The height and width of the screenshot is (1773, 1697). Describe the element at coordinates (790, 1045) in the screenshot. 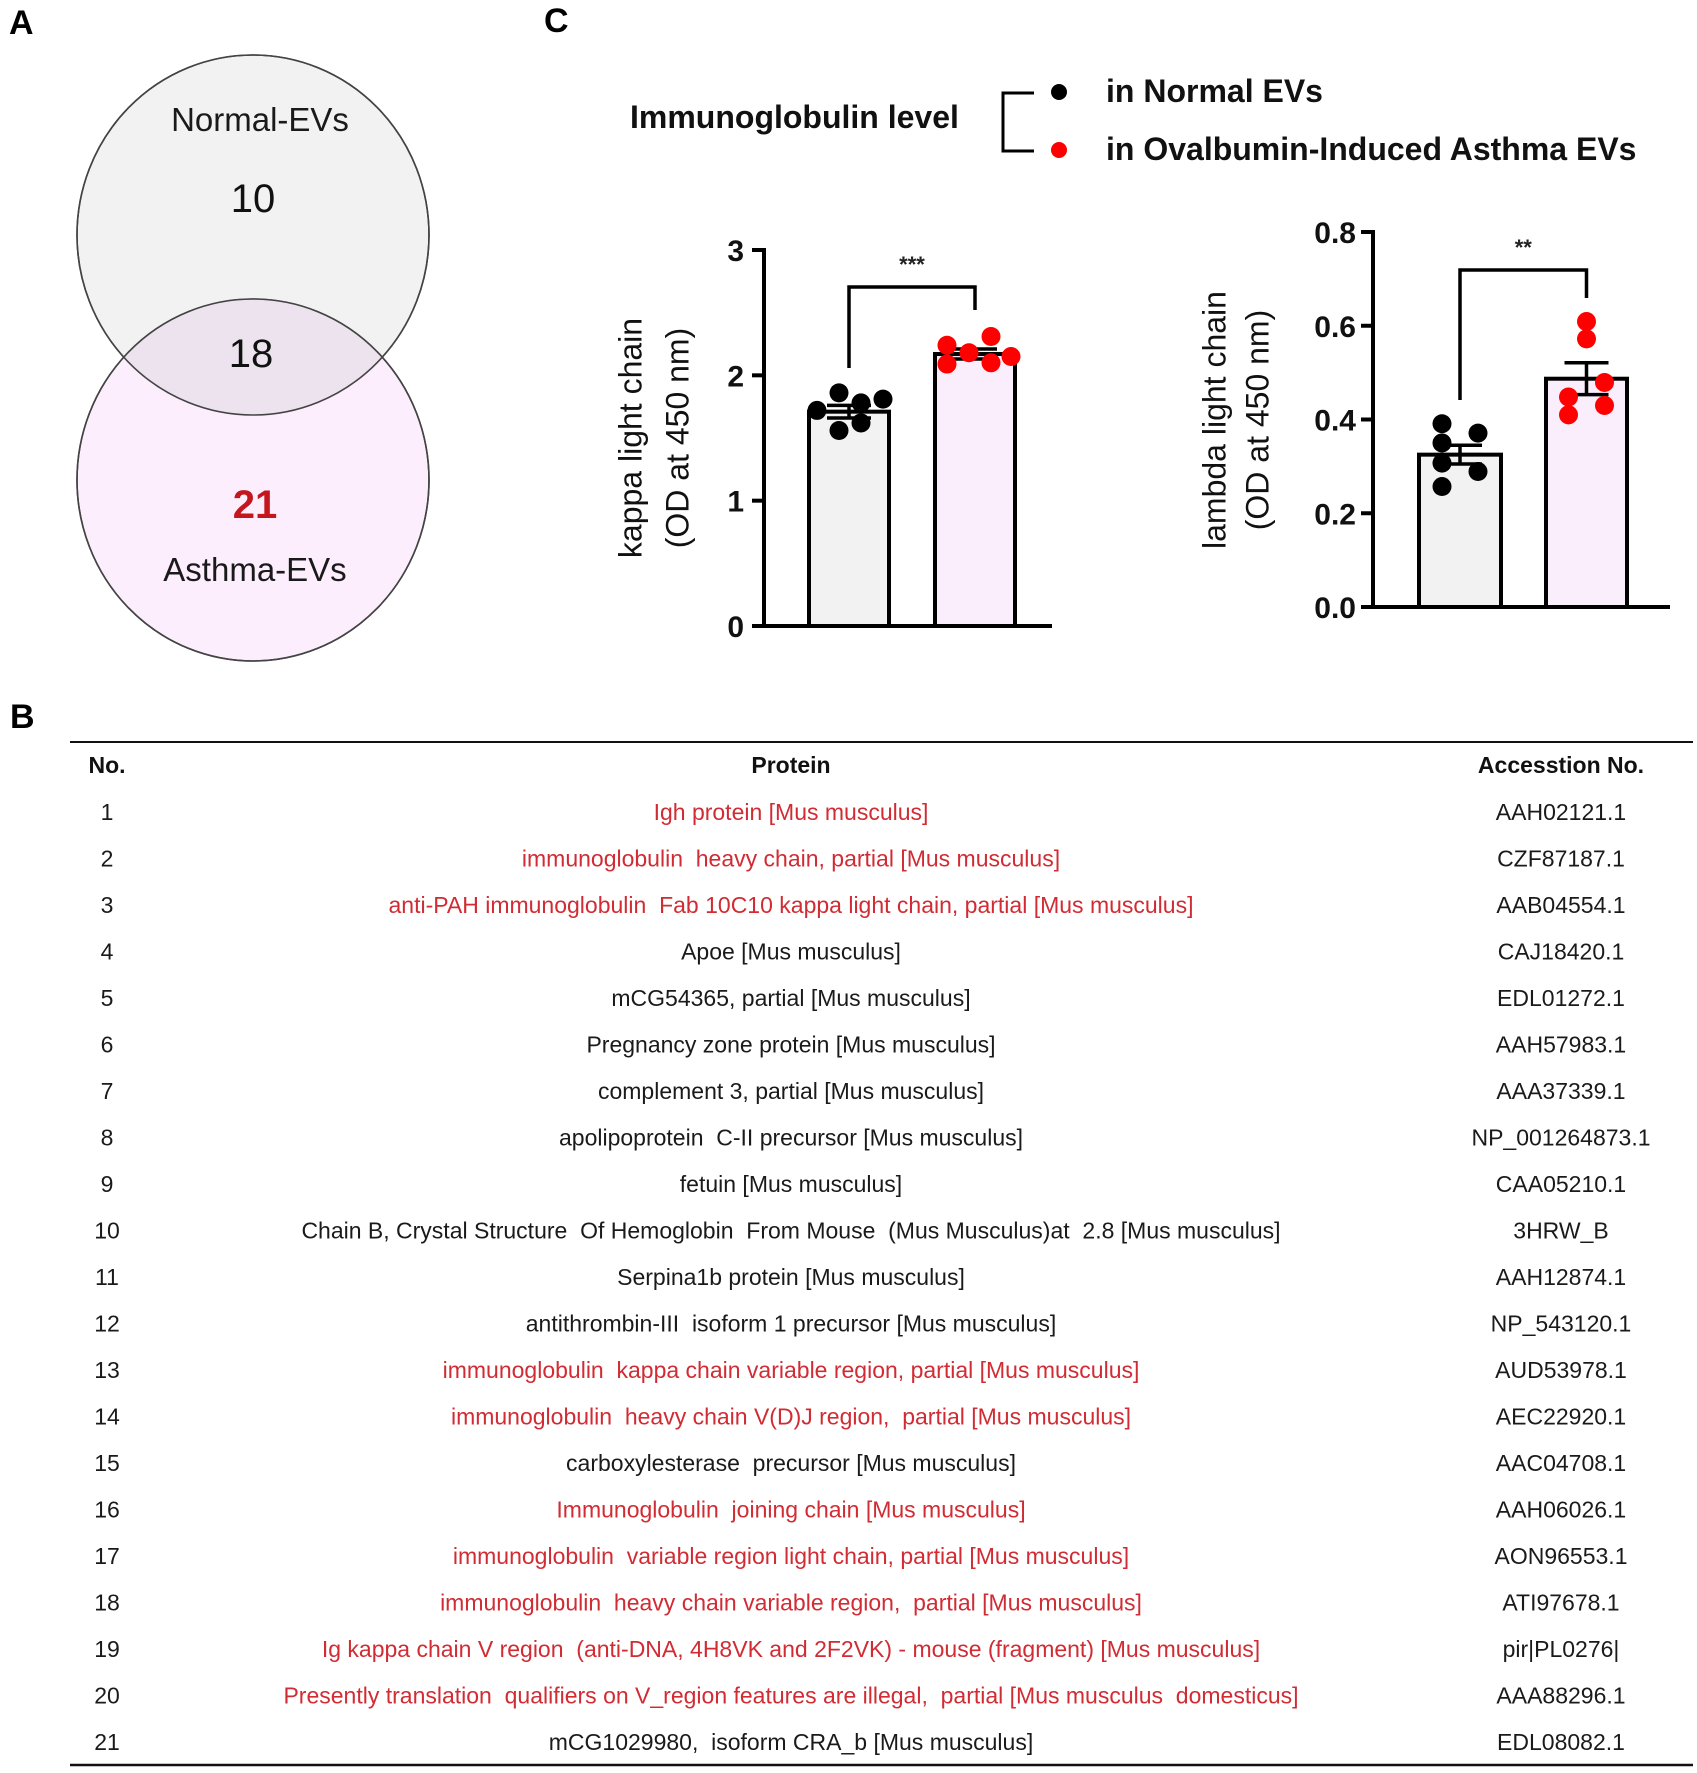

I see `protein-name: Pregnancy zone protein [Mus musculus]` at that location.